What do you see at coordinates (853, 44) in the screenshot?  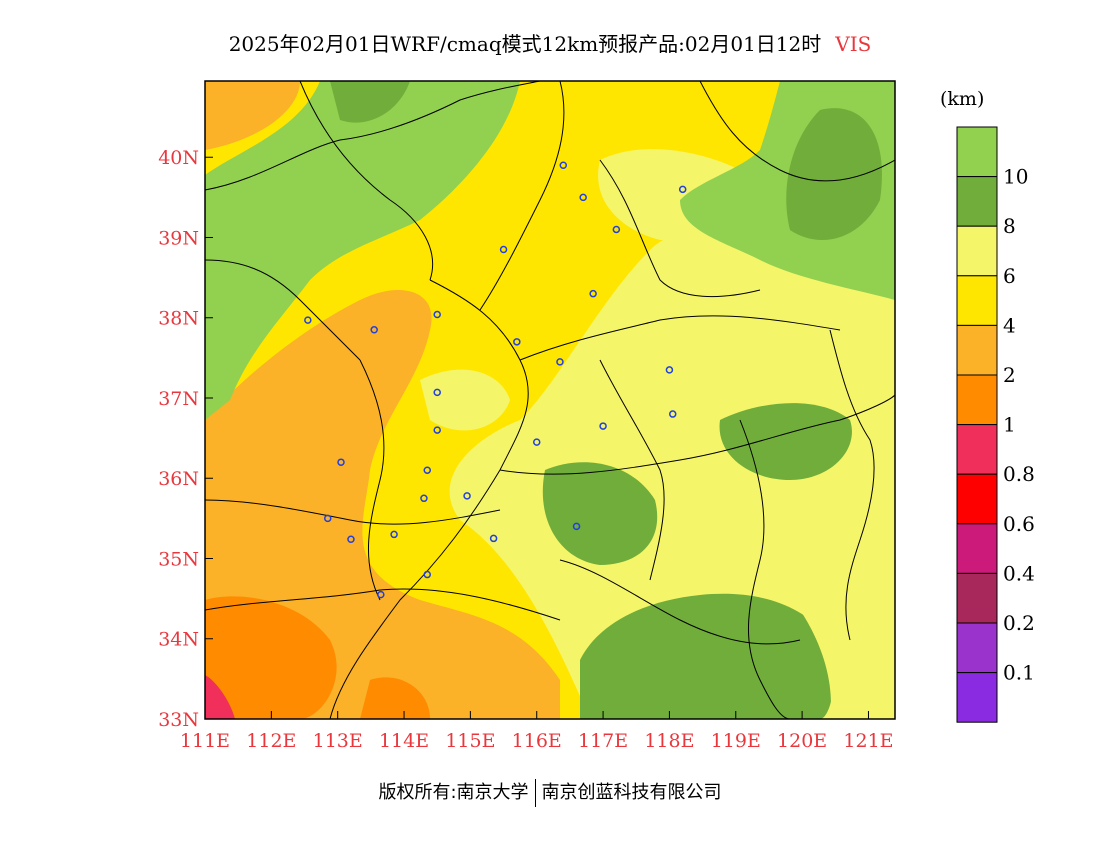 I see `variable-label: VIS` at bounding box center [853, 44].